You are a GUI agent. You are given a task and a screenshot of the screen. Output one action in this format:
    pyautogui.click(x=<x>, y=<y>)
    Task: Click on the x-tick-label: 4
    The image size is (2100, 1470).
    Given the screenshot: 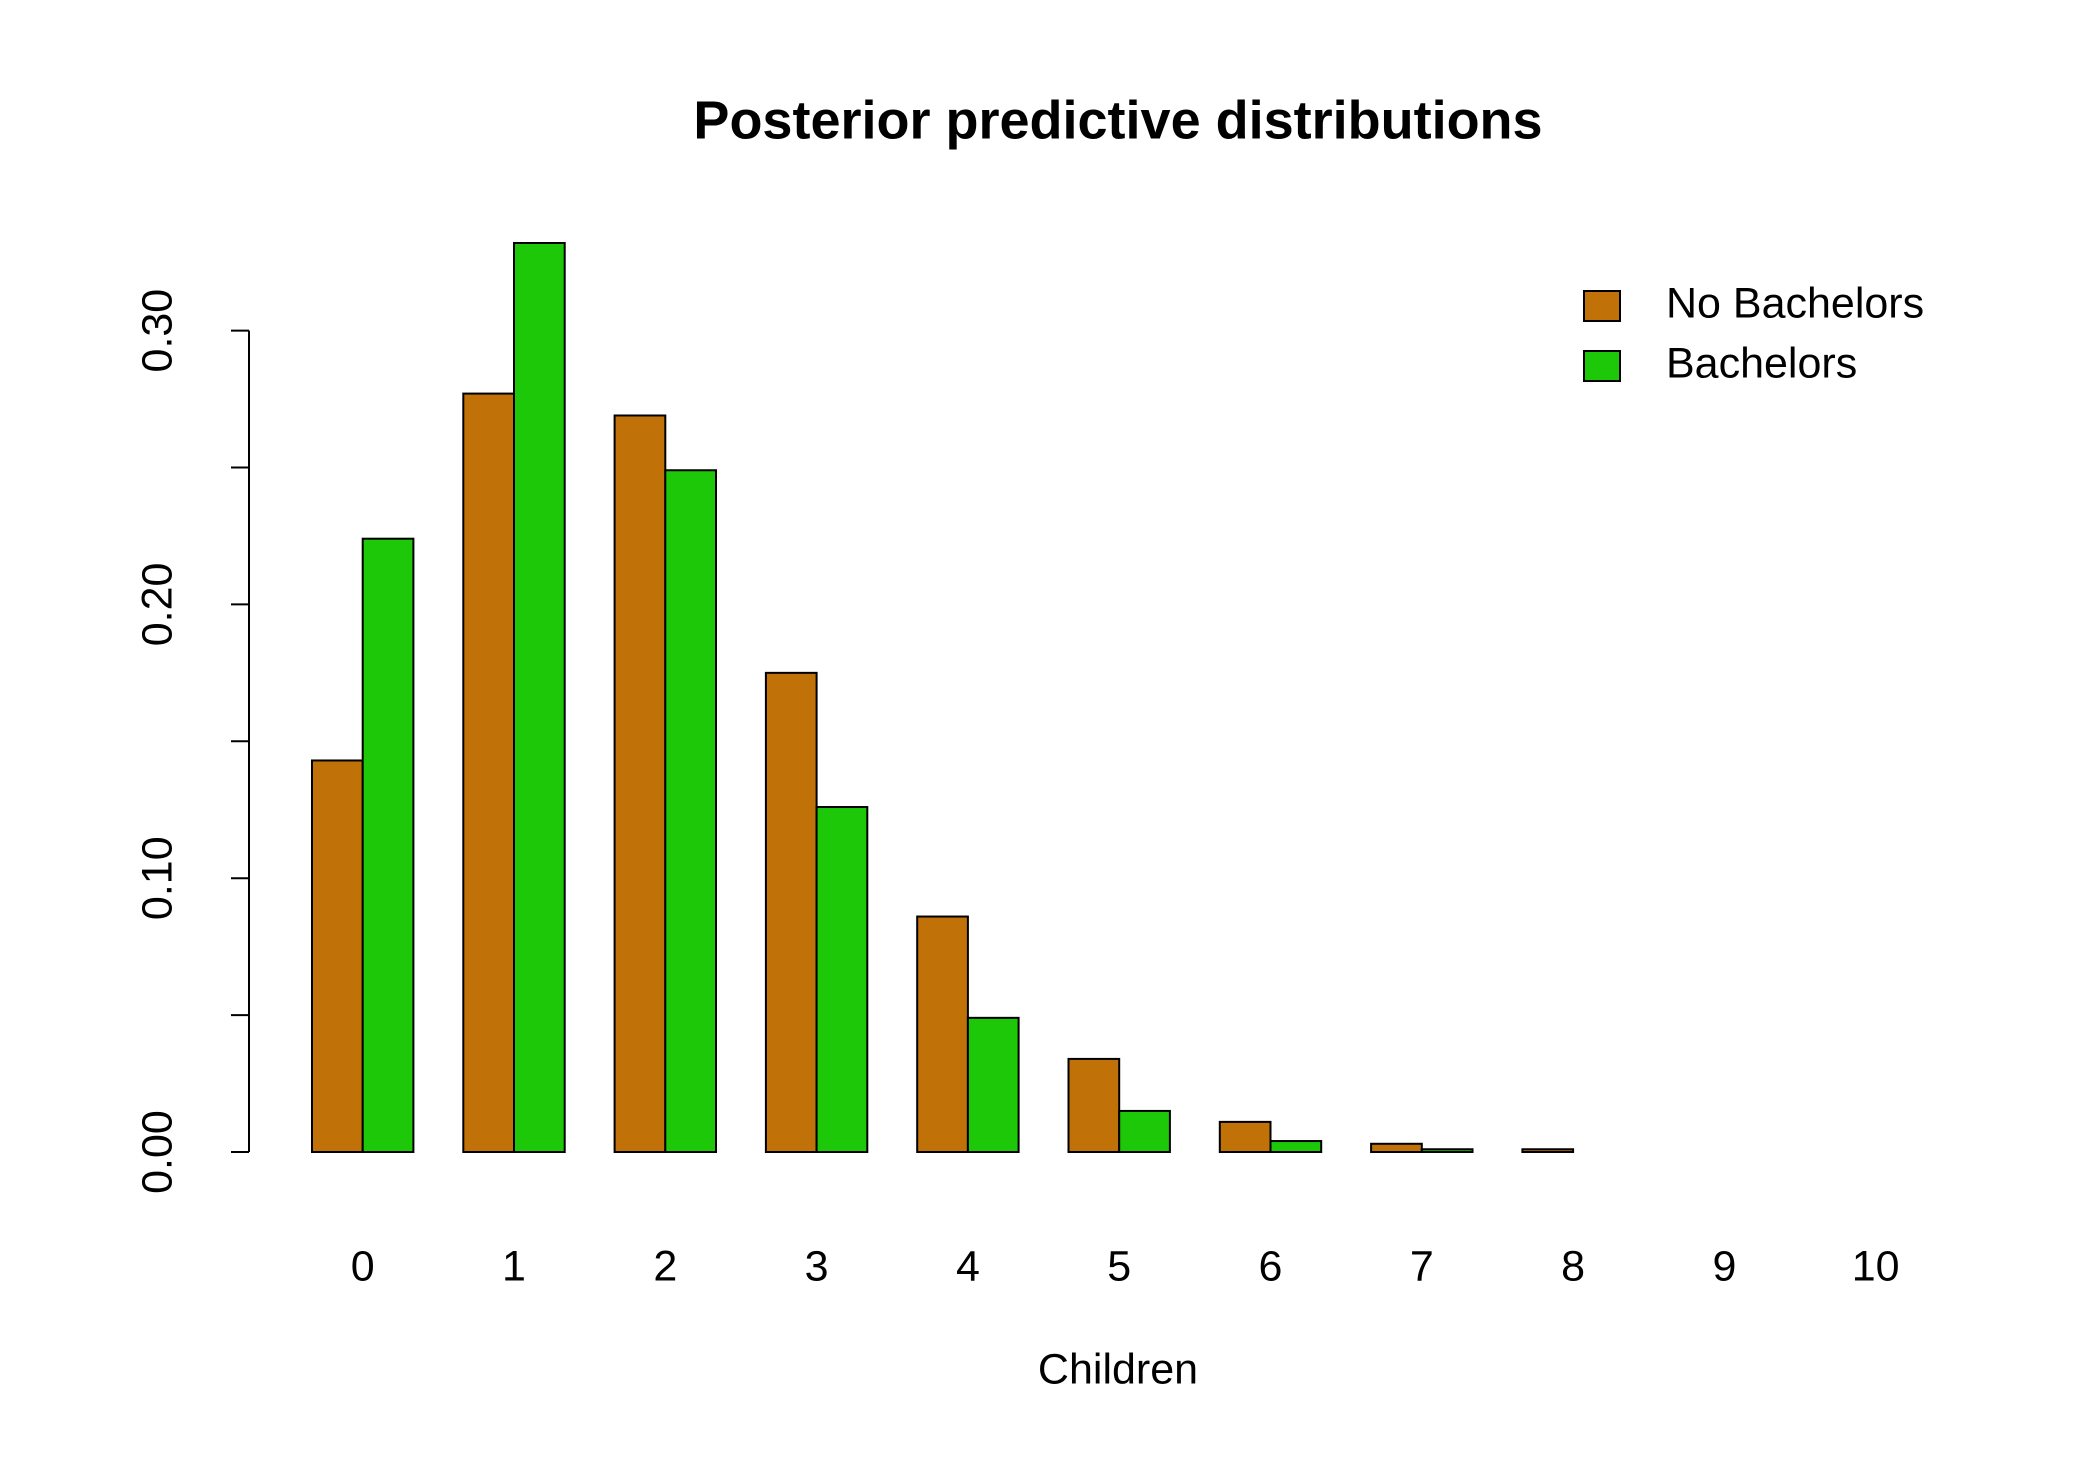 What is the action you would take?
    pyautogui.click(x=968, y=1266)
    